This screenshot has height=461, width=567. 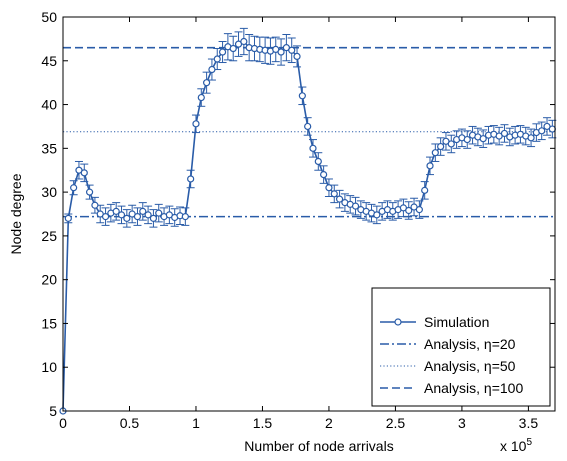 What do you see at coordinates (49, 105) in the screenshot?
I see `y-tick-label: 40` at bounding box center [49, 105].